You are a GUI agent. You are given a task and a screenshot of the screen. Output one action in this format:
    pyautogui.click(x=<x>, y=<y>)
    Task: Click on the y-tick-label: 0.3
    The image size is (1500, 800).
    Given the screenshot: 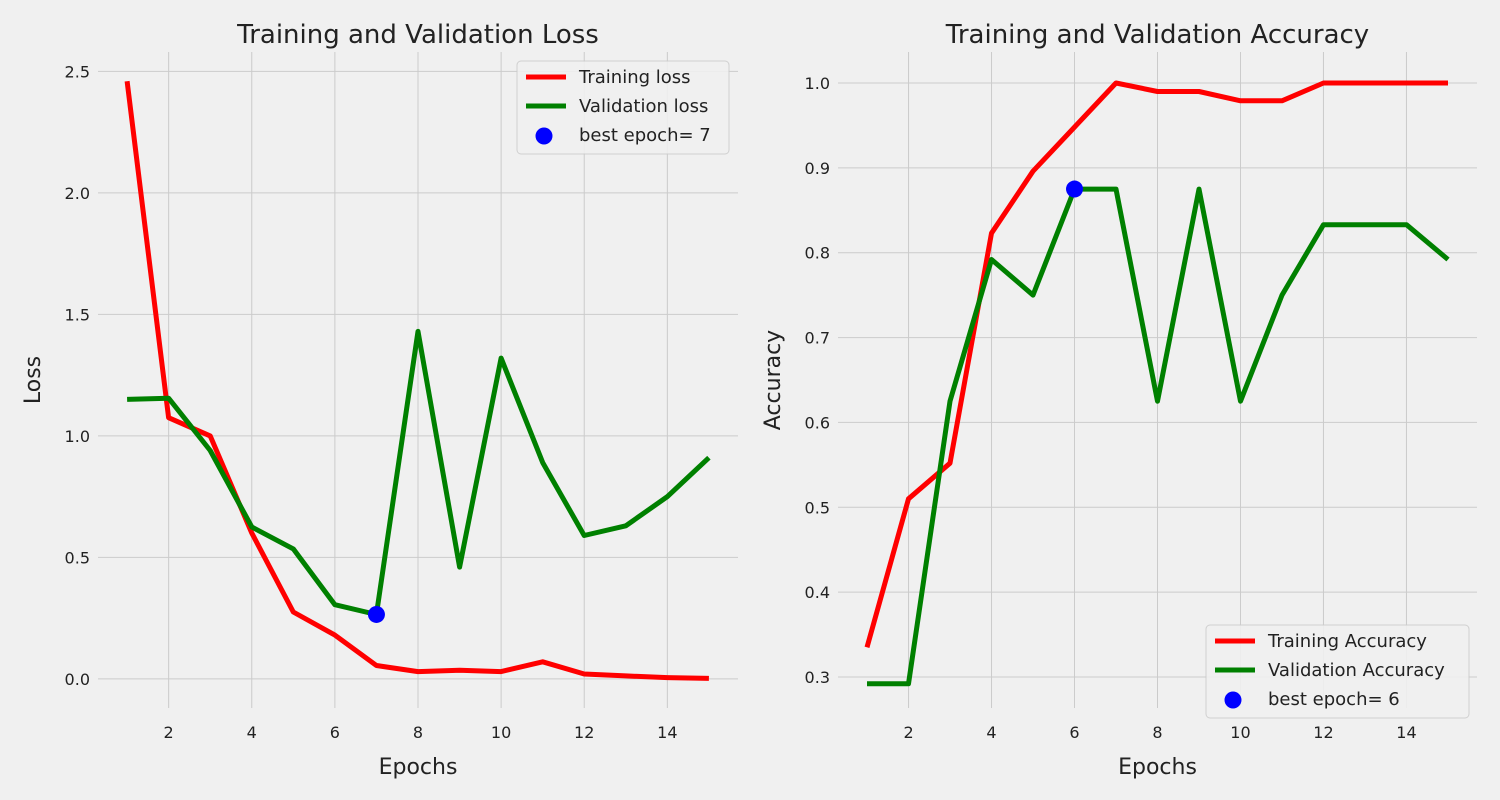 What is the action you would take?
    pyautogui.click(x=817, y=677)
    